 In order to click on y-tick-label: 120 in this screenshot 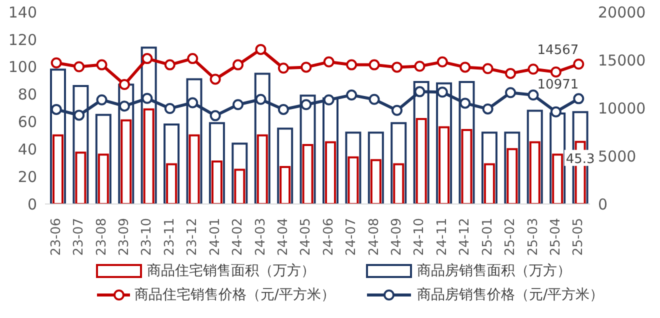, I will do `click(22, 39)`.